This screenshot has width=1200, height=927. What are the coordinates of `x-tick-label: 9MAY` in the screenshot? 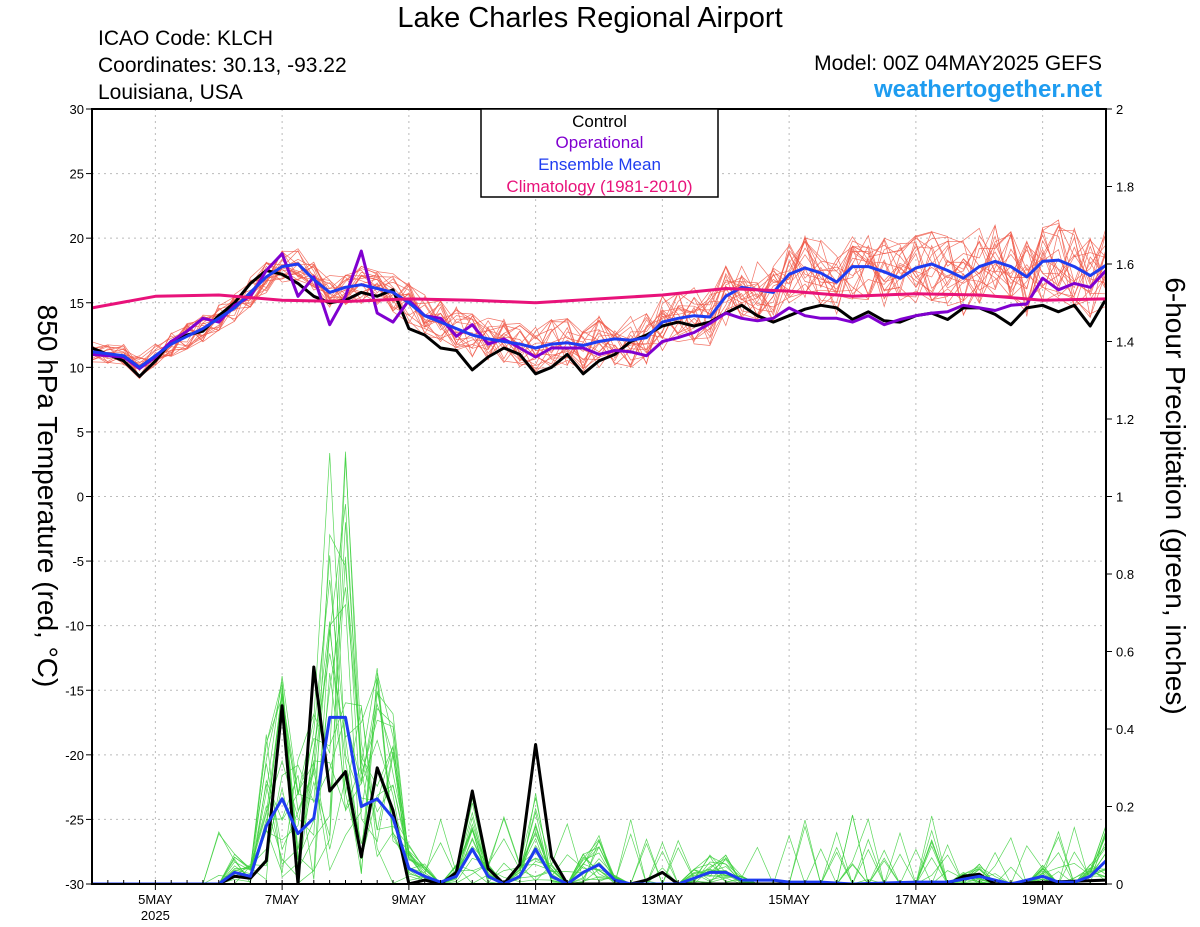 It's located at (409, 899).